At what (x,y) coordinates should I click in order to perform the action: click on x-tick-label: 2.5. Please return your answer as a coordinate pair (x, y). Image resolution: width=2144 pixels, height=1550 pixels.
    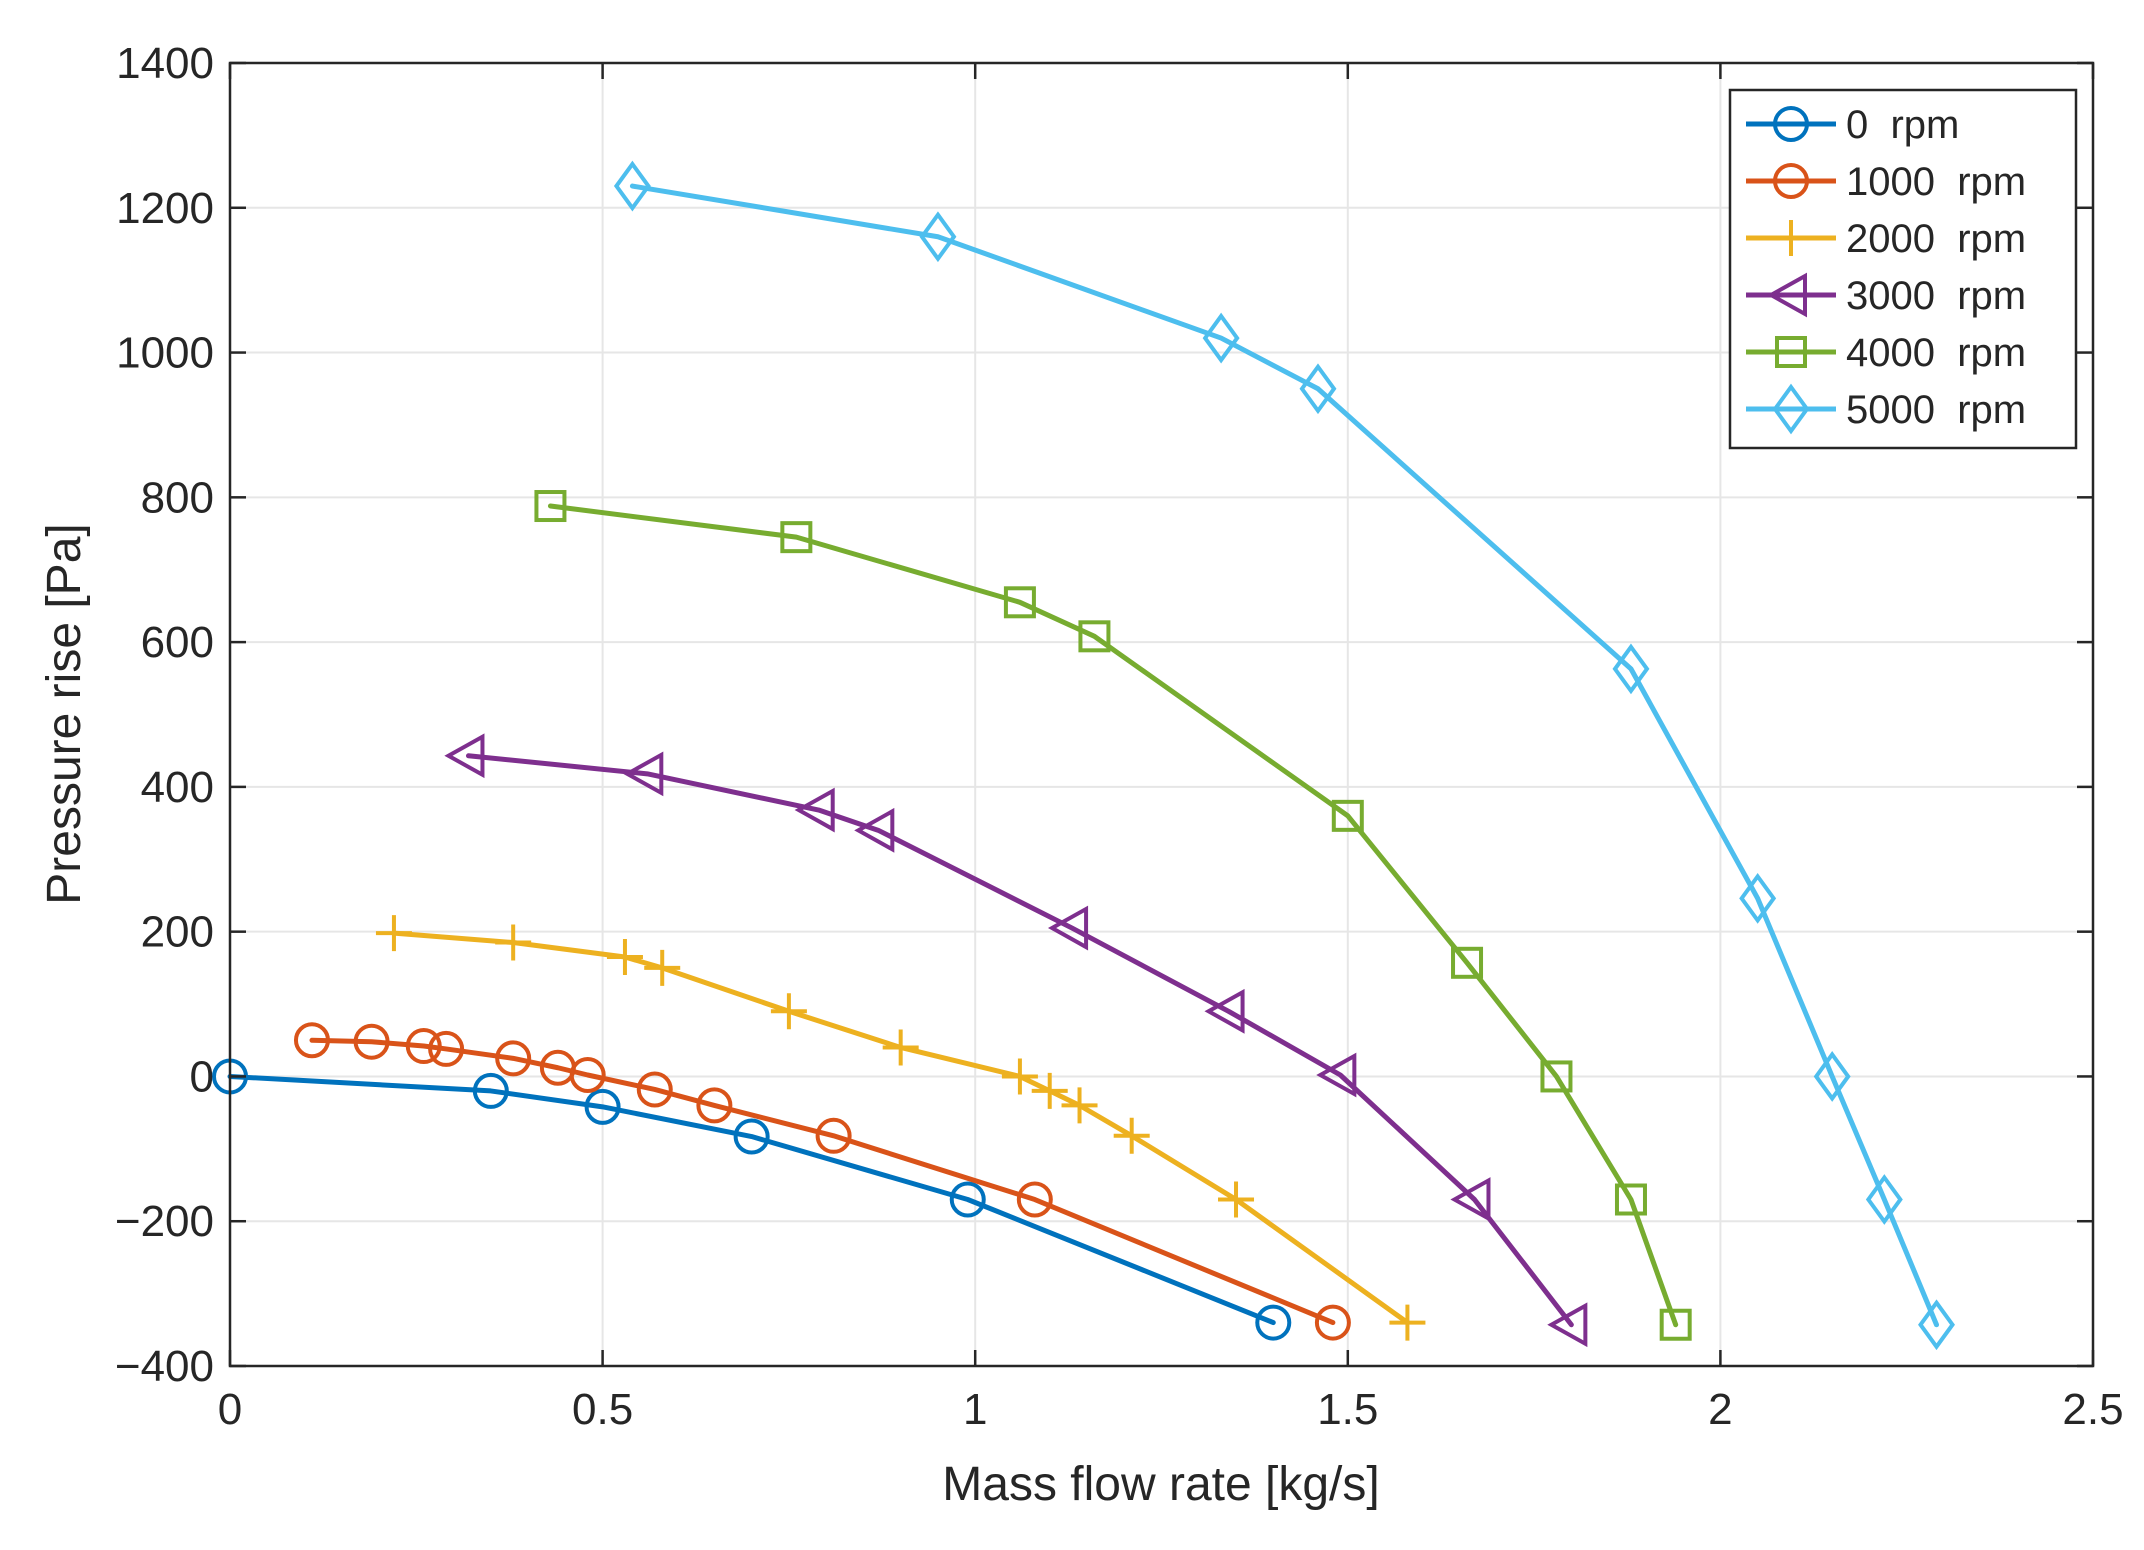
    Looking at the image, I should click on (2092, 1409).